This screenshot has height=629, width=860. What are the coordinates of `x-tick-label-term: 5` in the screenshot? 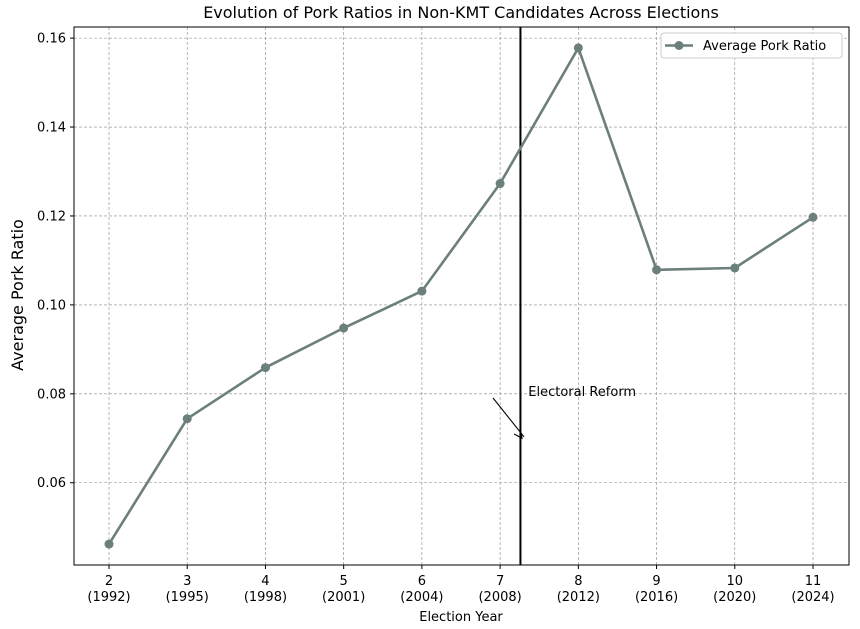 It's located at (344, 581).